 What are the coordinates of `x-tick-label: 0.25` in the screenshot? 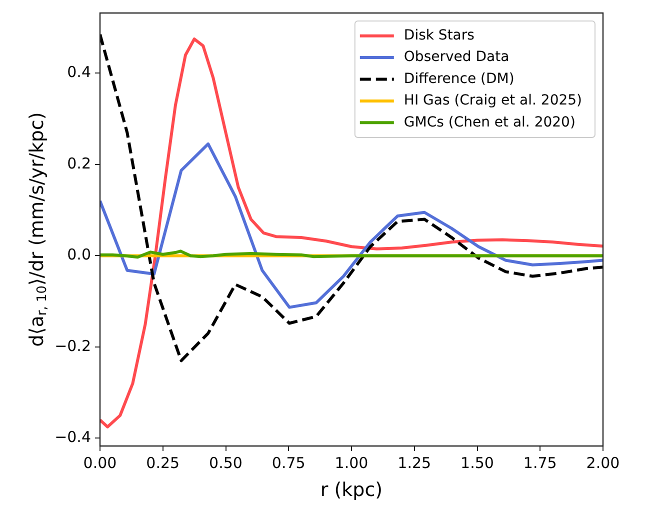 It's located at (163, 463).